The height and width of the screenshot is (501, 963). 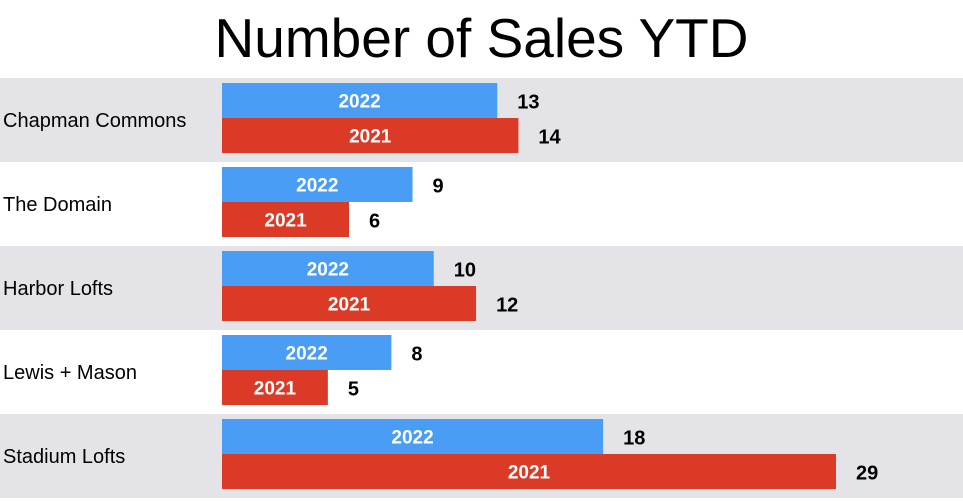 I want to click on bar-series-label-2021-lewis-mason: 2021, so click(x=275, y=389).